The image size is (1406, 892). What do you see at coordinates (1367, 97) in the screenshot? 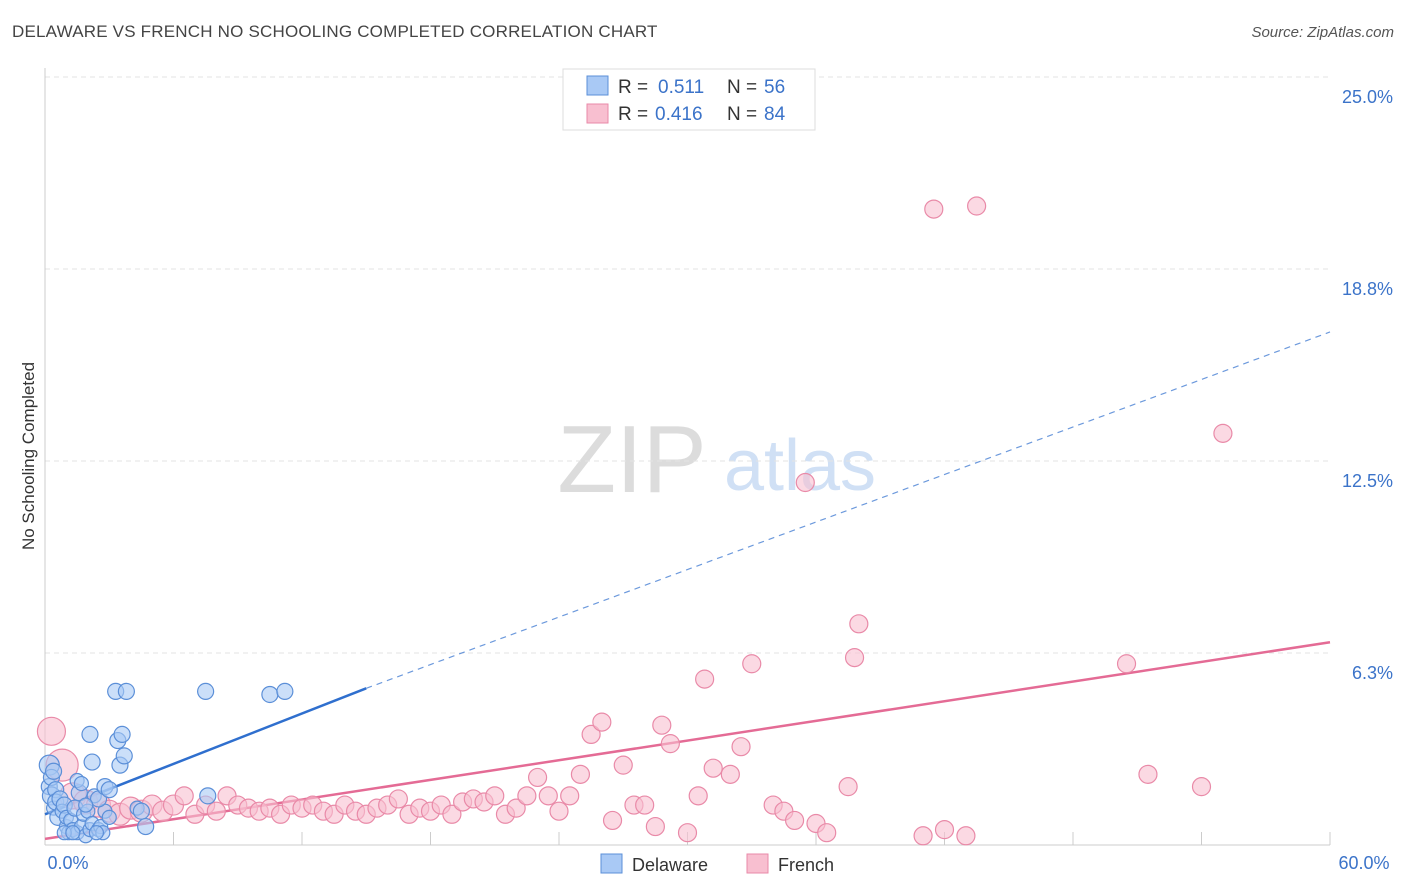
I see `y-tick-label: 25.0%` at bounding box center [1367, 97].